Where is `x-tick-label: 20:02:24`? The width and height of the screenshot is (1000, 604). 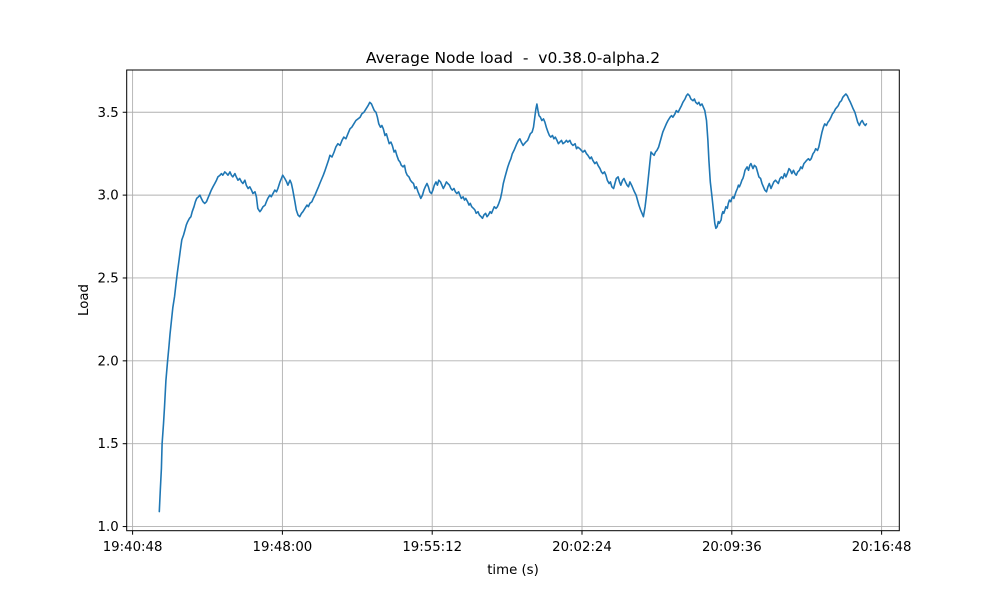 x-tick-label: 20:02:24 is located at coordinates (582, 547).